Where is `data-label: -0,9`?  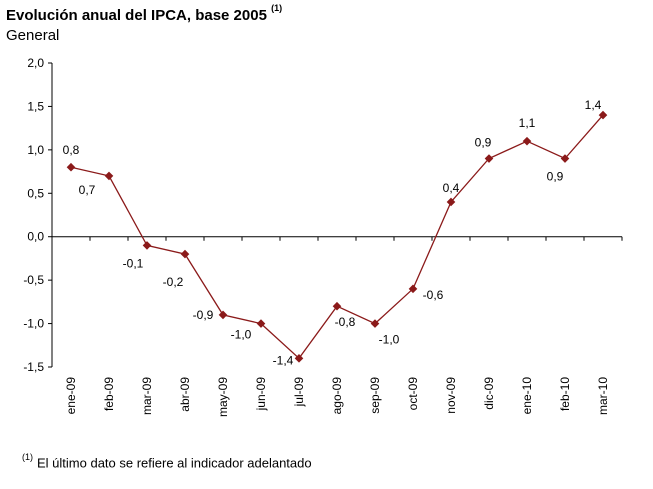 data-label: -0,9 is located at coordinates (203, 315).